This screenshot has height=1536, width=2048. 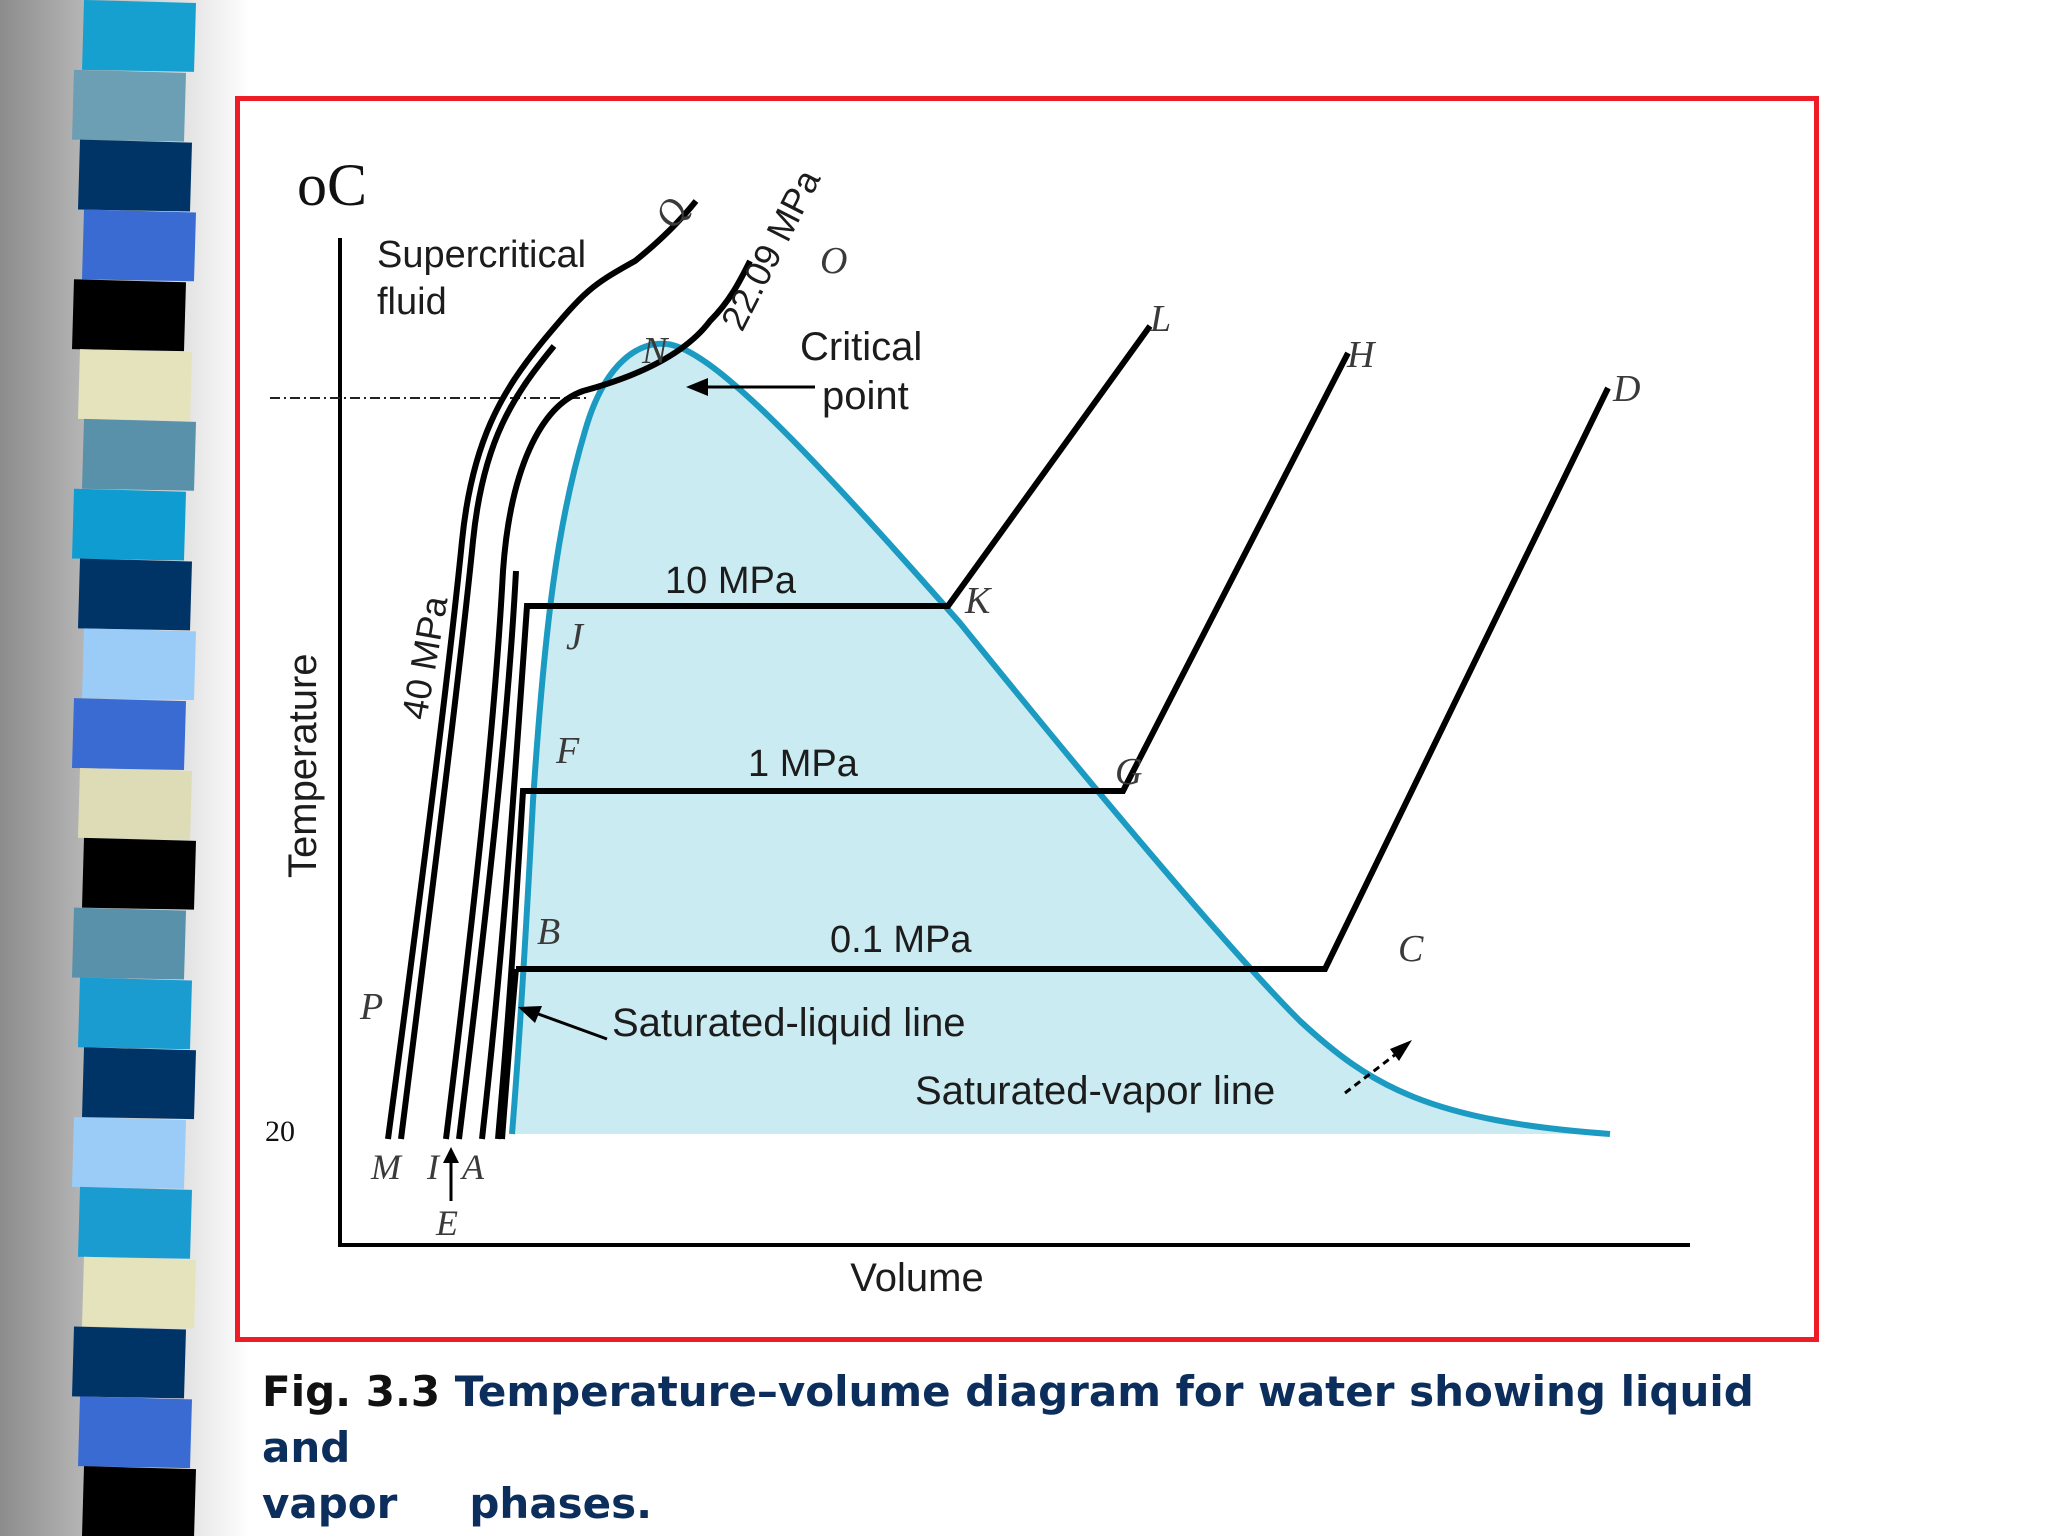 I want to click on point-a-label: A, so click(x=472, y=1167).